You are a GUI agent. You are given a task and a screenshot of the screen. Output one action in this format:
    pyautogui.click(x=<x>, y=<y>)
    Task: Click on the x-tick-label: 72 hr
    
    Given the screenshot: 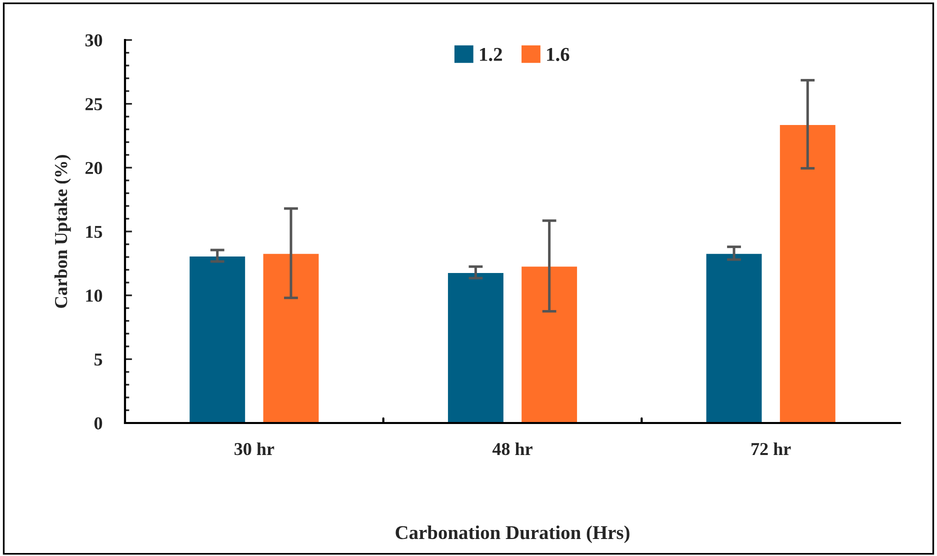 What is the action you would take?
    pyautogui.click(x=771, y=448)
    